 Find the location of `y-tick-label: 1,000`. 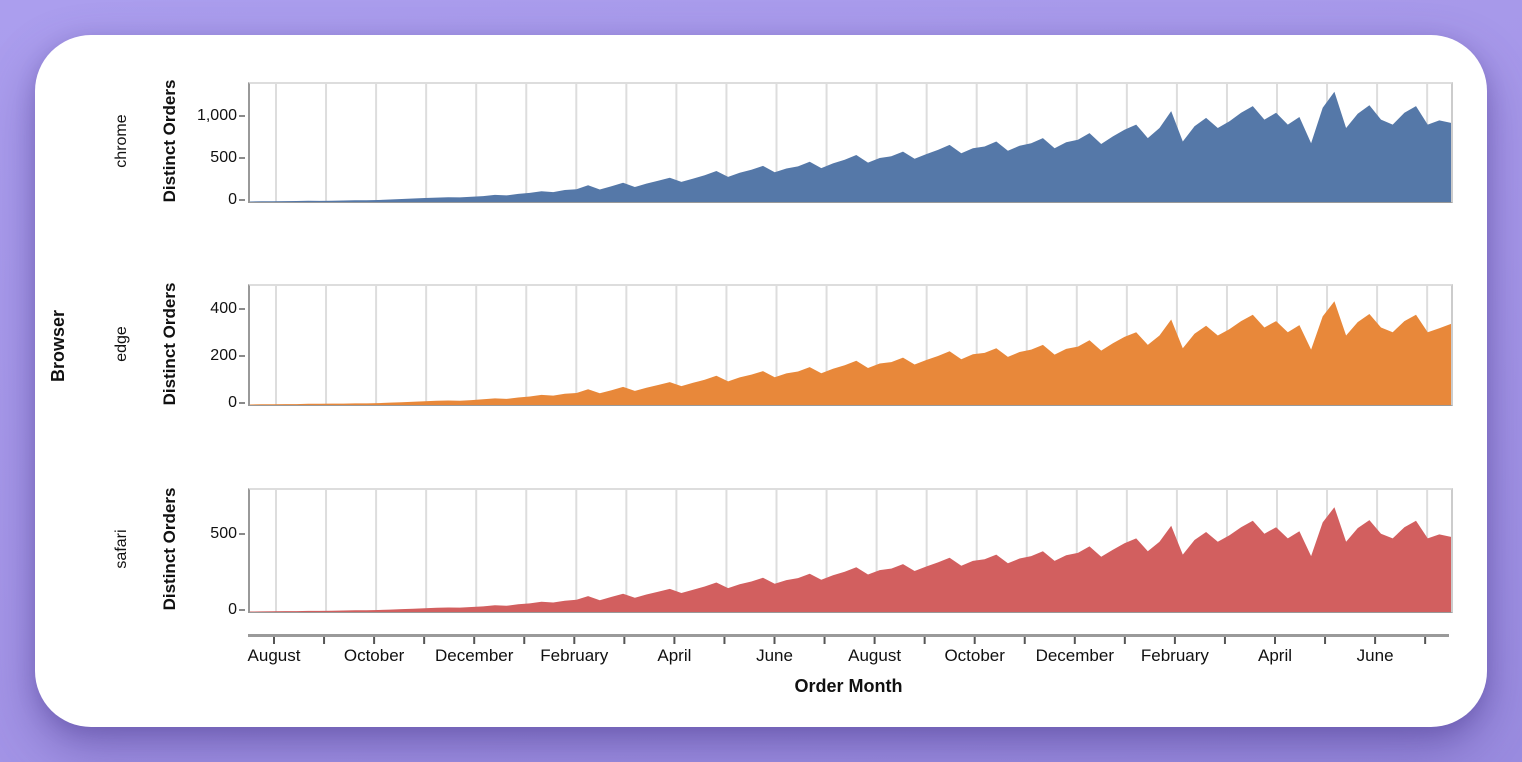

y-tick-label: 1,000 is located at coordinates (216, 115).